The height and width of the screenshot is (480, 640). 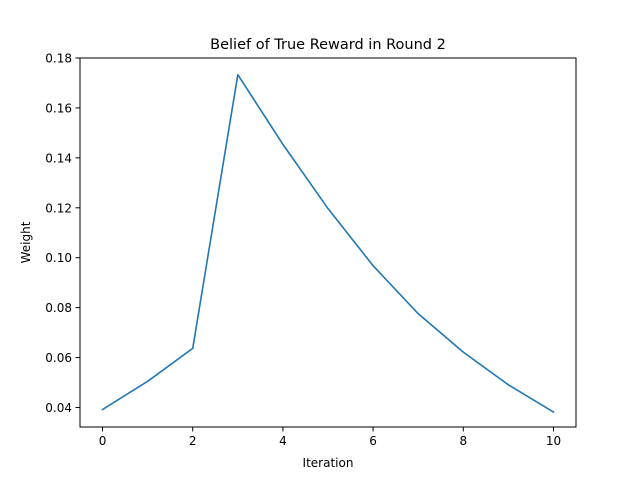 What do you see at coordinates (330, 437) in the screenshot?
I see `x-axis: 0 2 4 6 8 10` at bounding box center [330, 437].